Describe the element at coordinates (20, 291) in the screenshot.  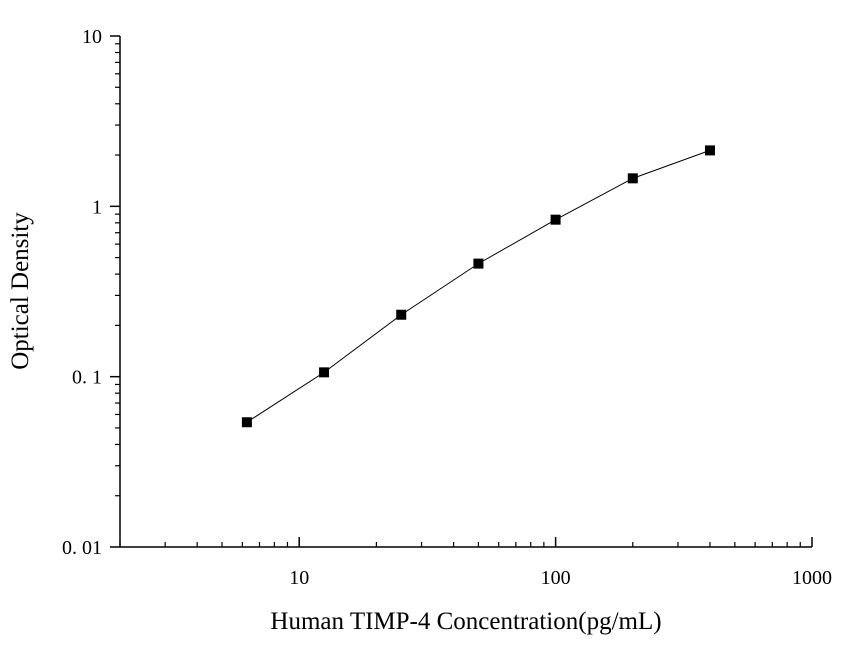
I see `y-axis-label: Optical Density` at that location.